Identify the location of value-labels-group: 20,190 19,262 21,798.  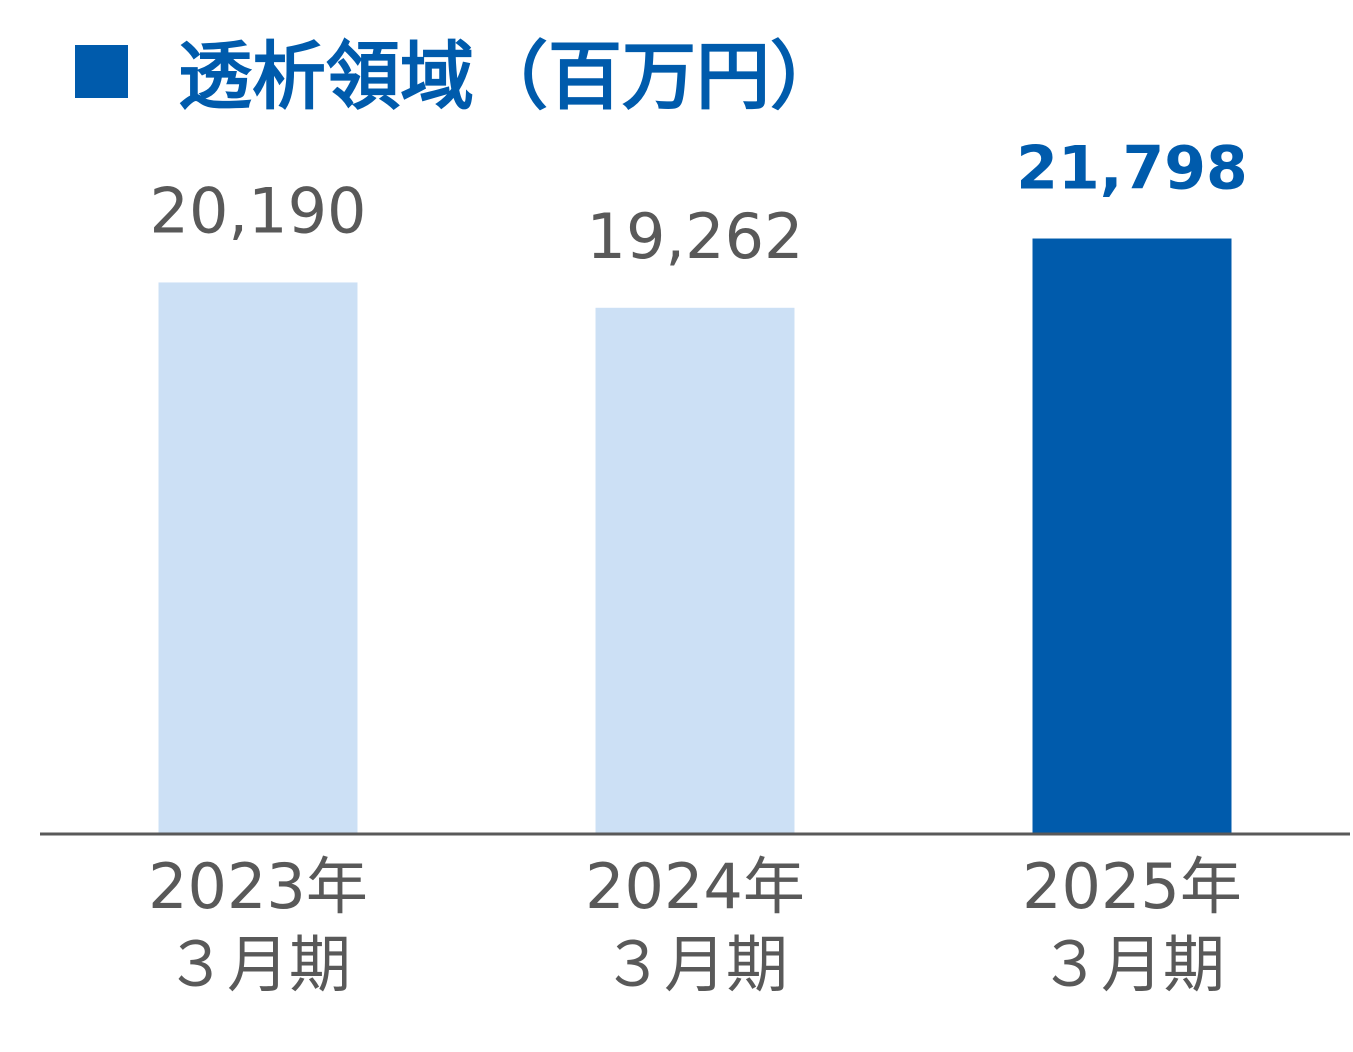
(699, 203).